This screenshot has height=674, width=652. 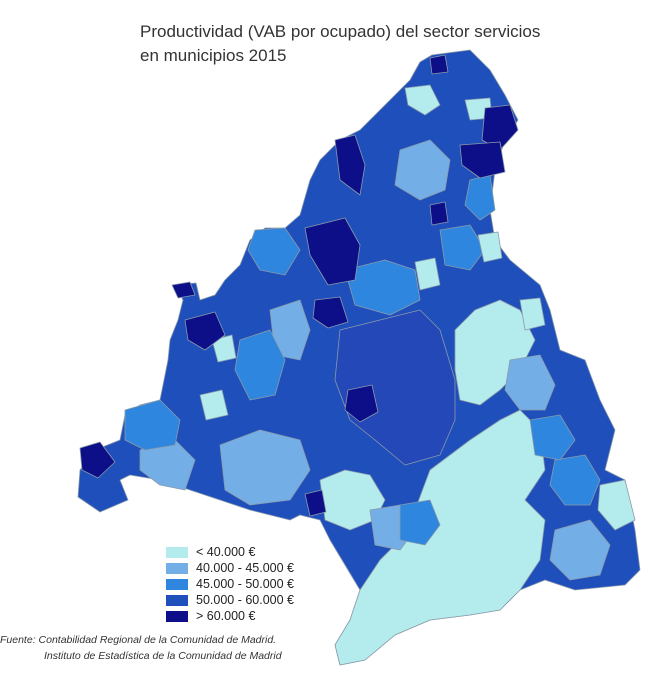 What do you see at coordinates (265, 467) in the screenshot?
I see `region-southwest-mid` at bounding box center [265, 467].